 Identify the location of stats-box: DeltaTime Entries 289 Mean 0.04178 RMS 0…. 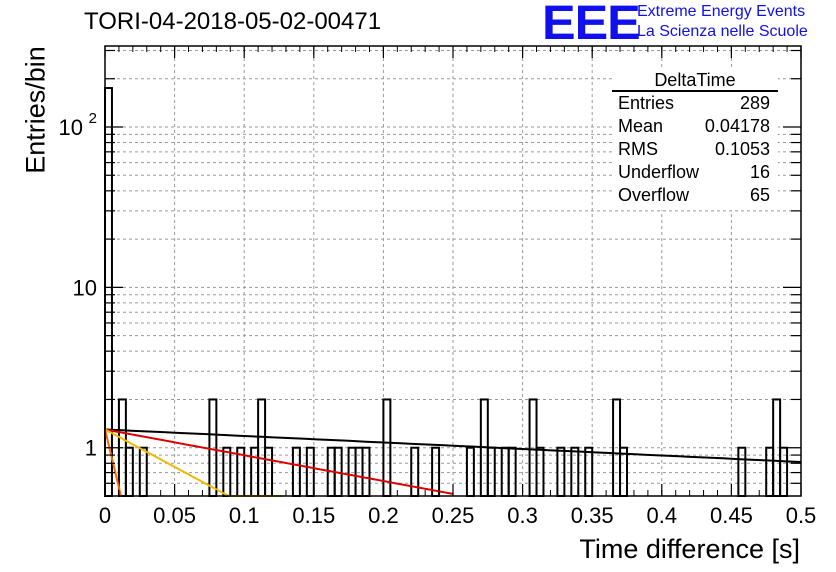
(695, 140).